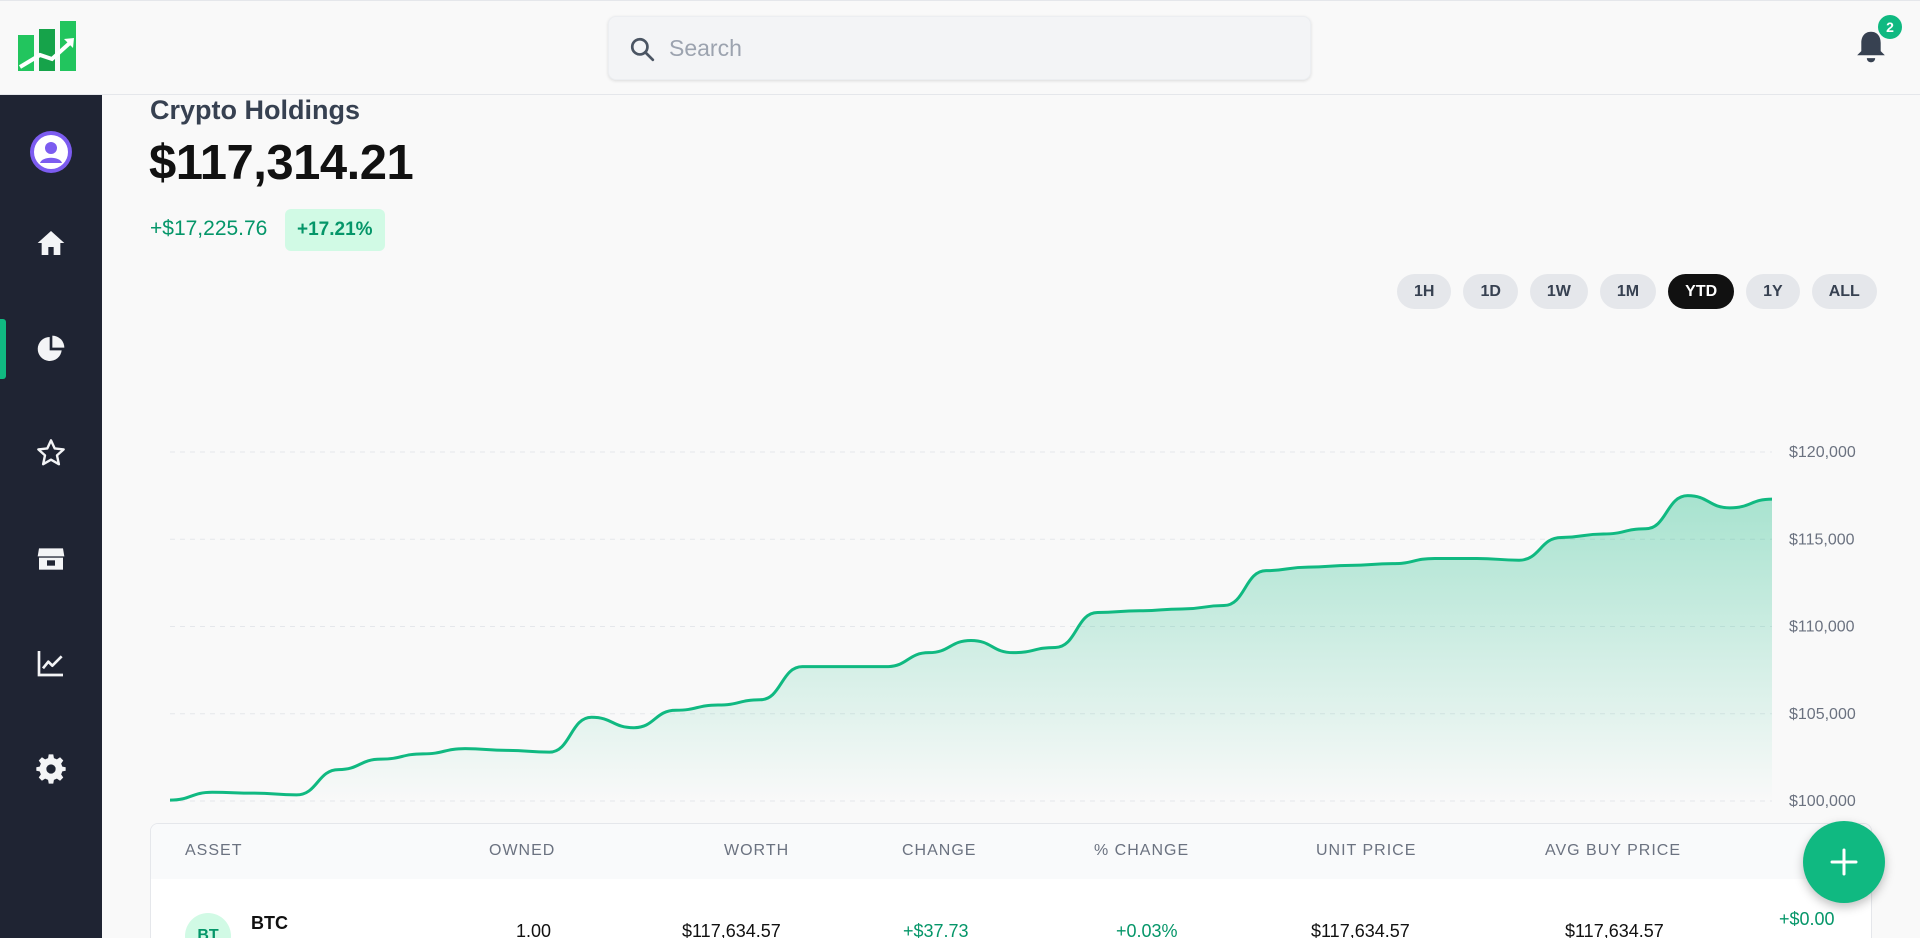  What do you see at coordinates (1890, 27) in the screenshot?
I see `notification-badge: 2` at bounding box center [1890, 27].